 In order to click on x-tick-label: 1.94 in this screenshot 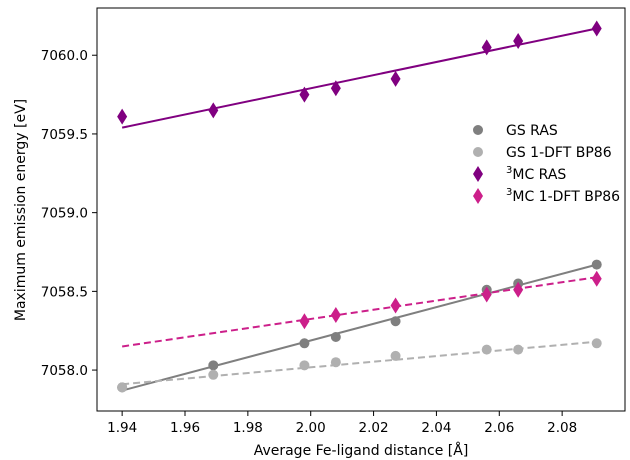, I will do `click(122, 428)`.